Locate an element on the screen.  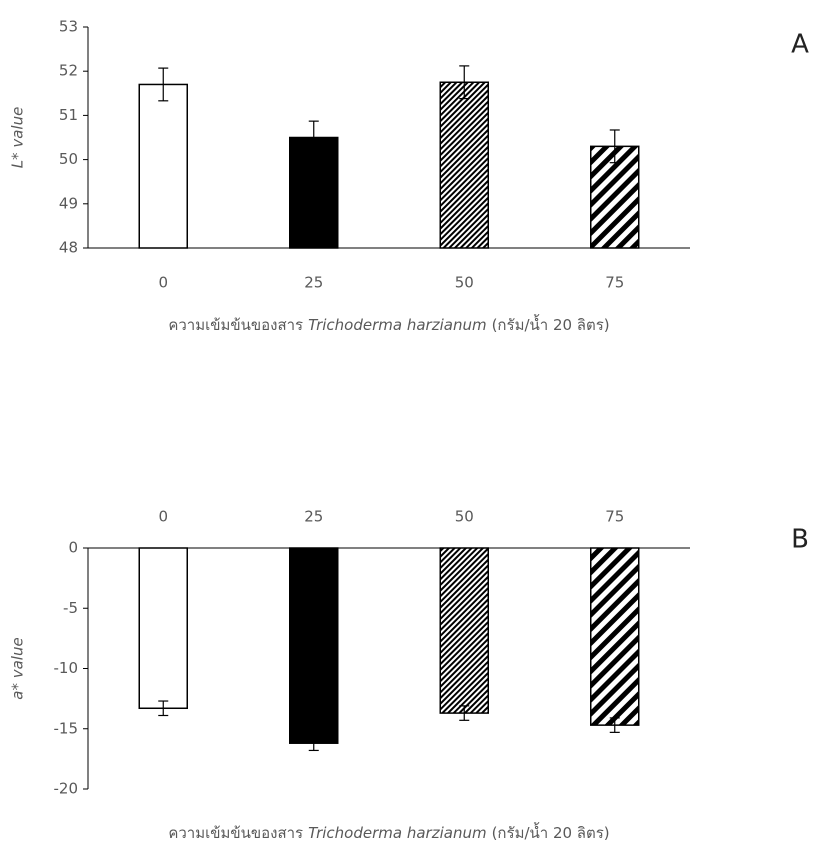
y-tick-label: -10 is located at coordinates (66, 668).